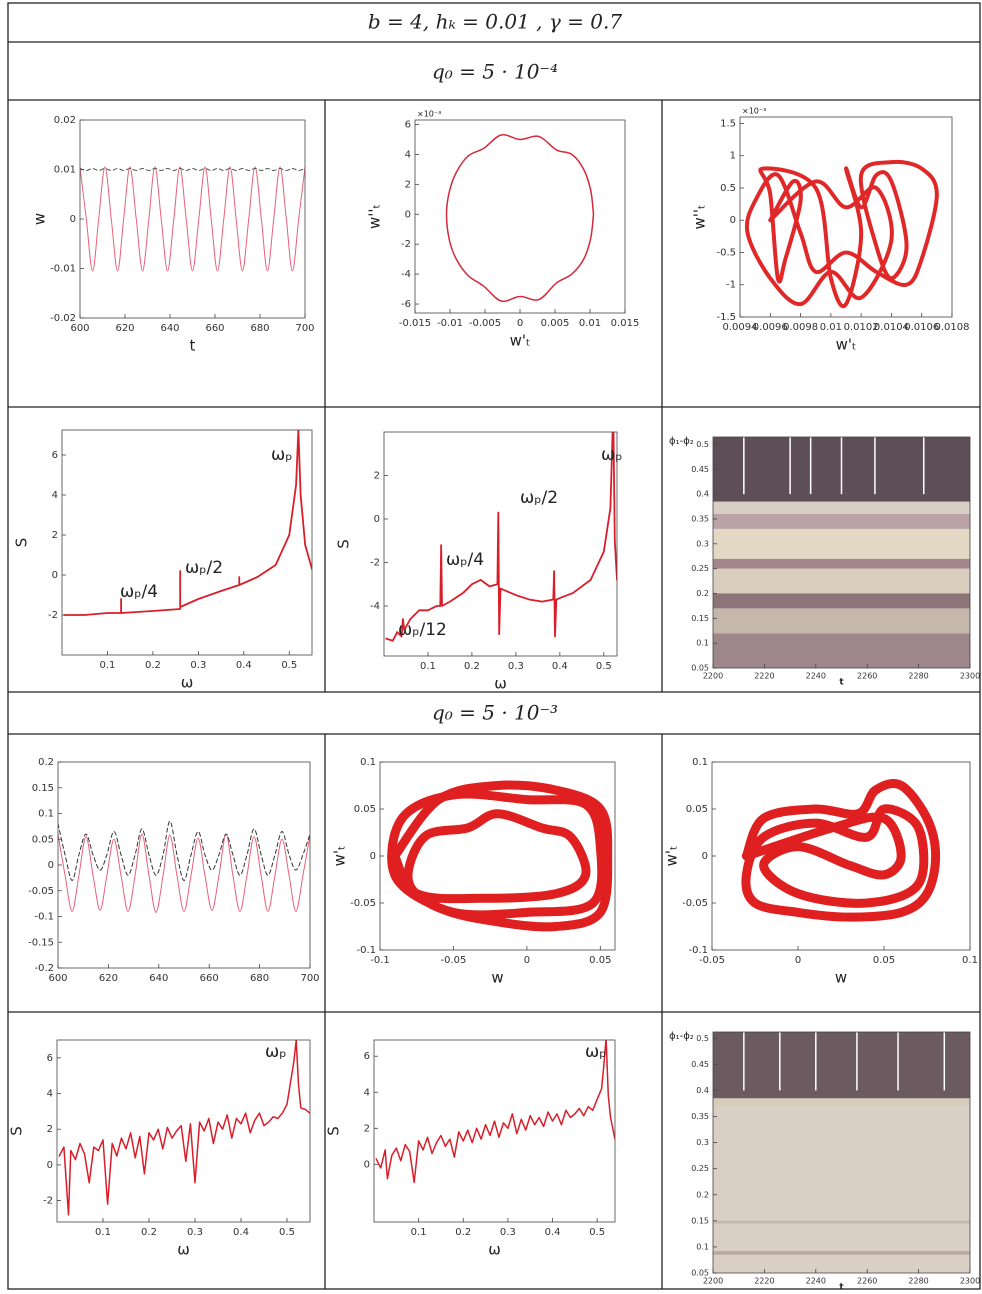  I want to click on x-tick-label: 0.0104, so click(891, 327).